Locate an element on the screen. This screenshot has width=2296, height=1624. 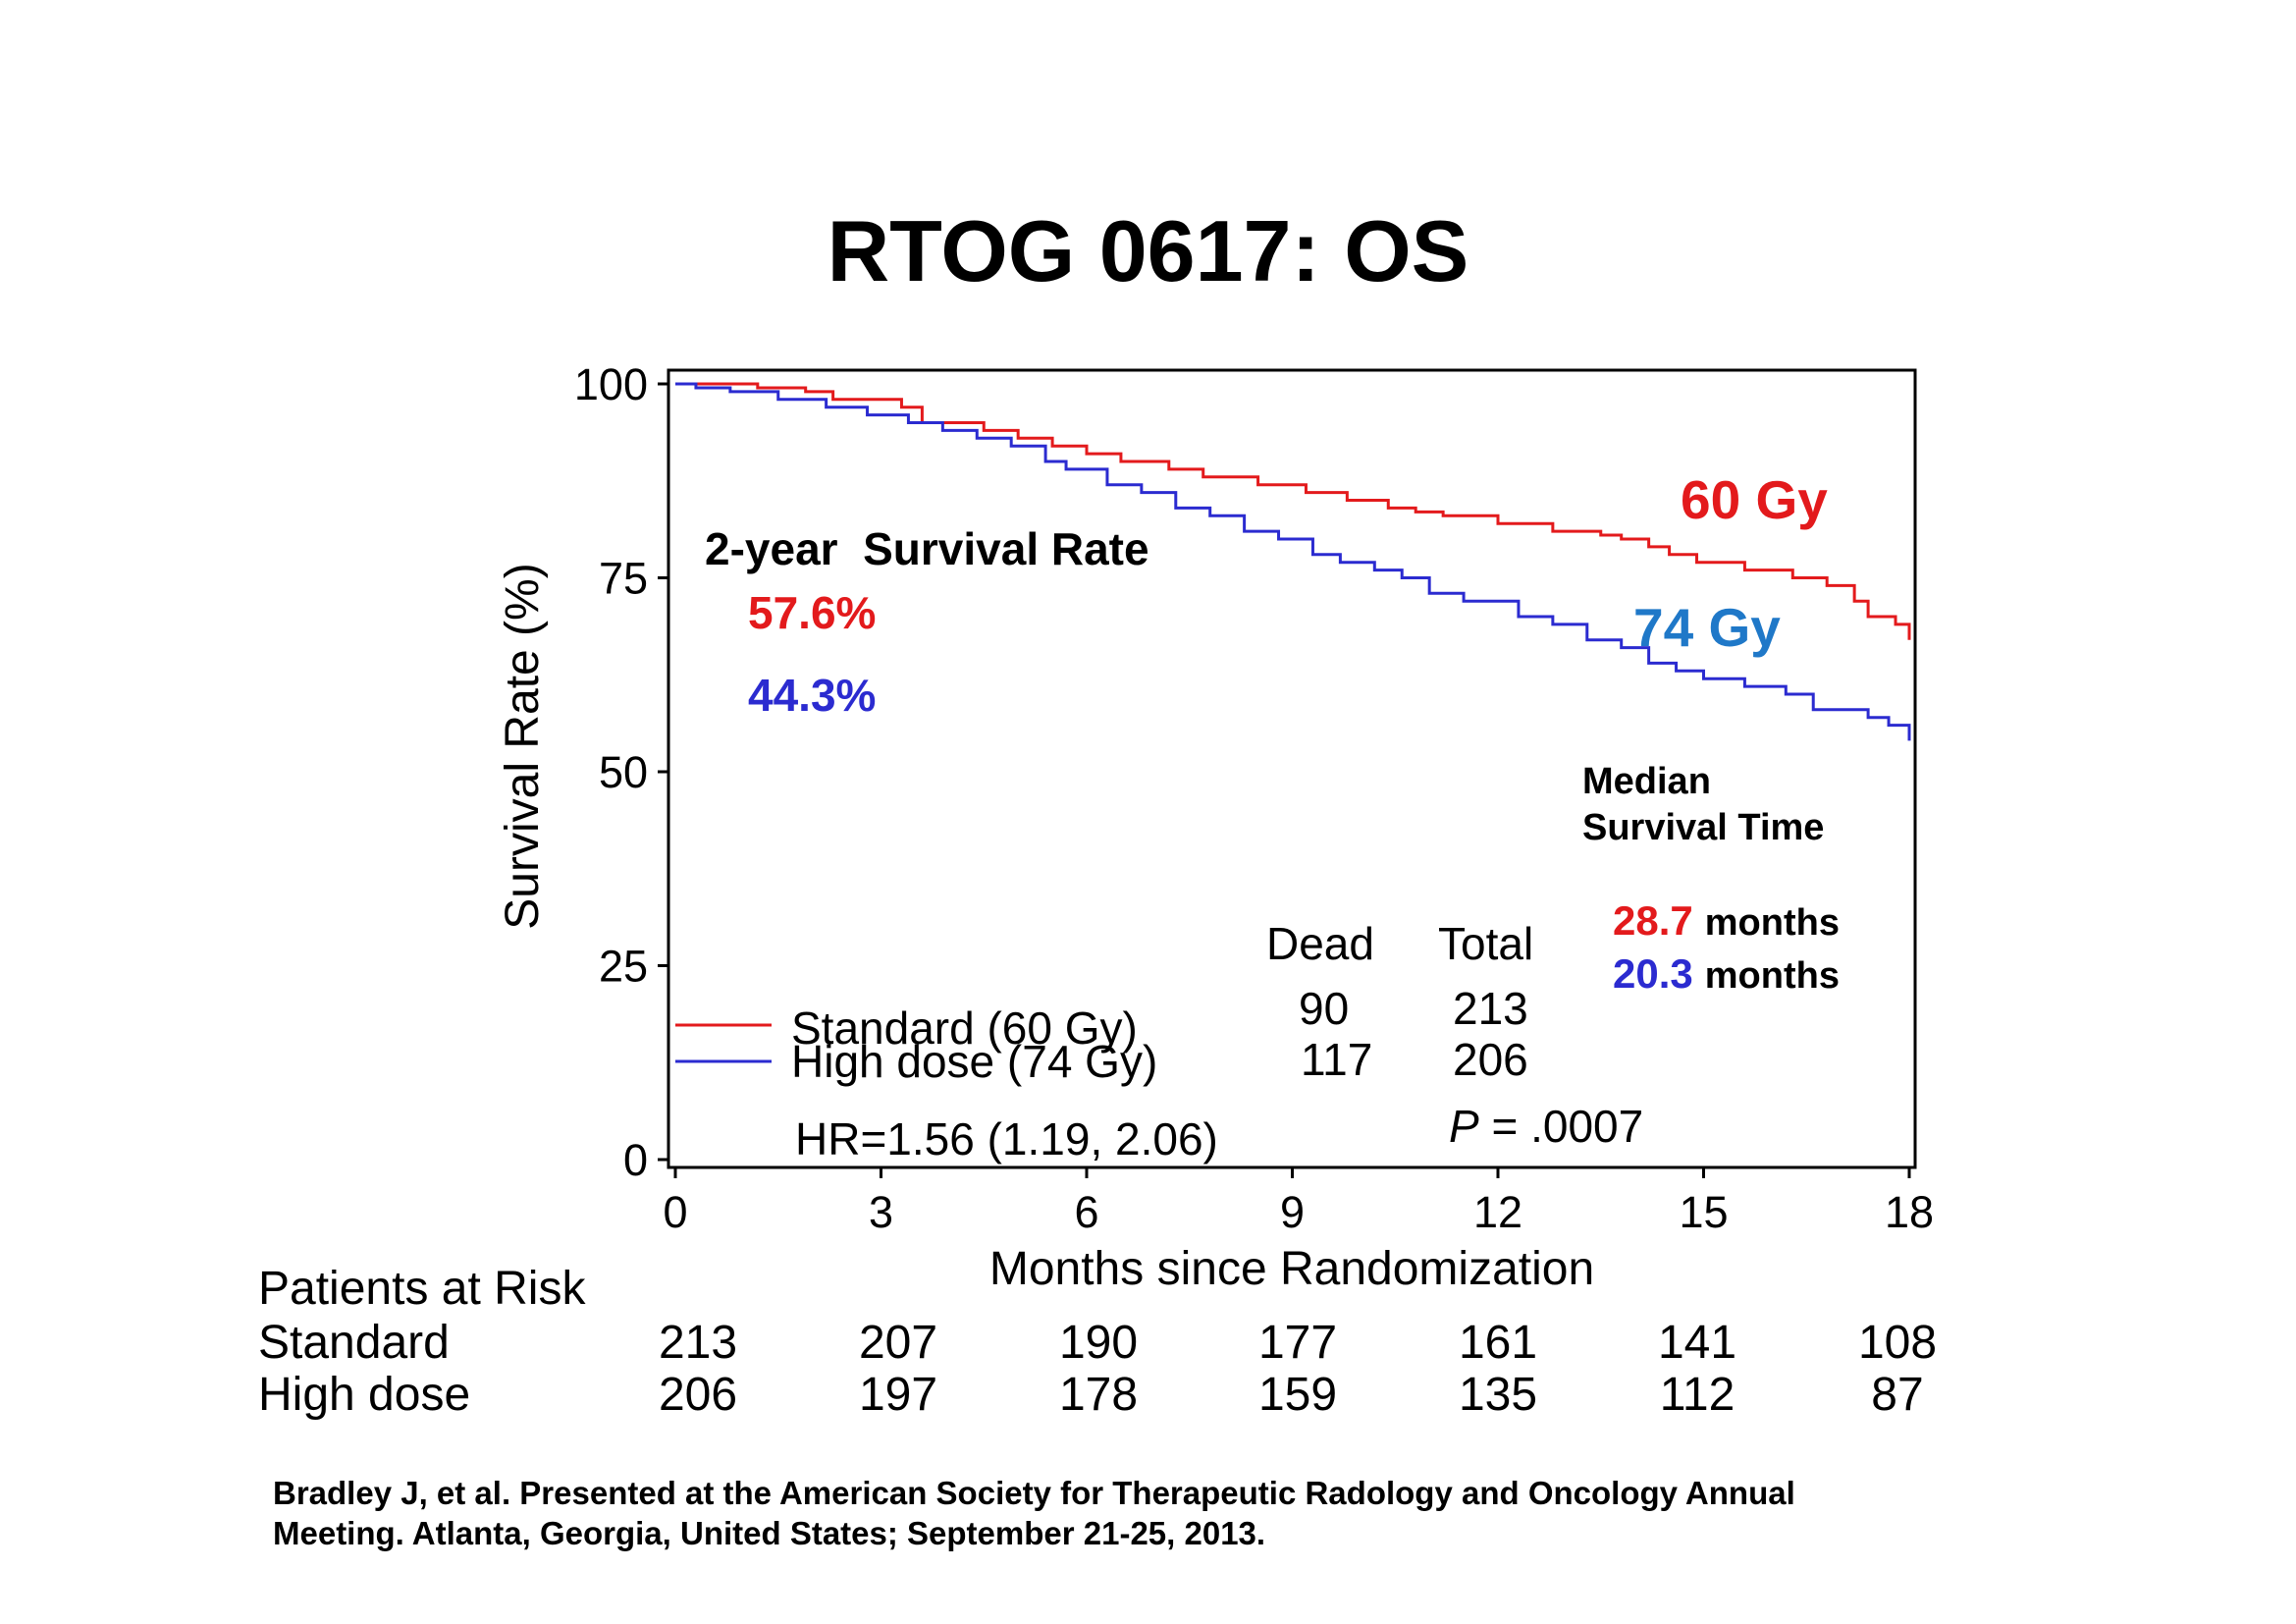
total-header: Total is located at coordinates (1485, 943).